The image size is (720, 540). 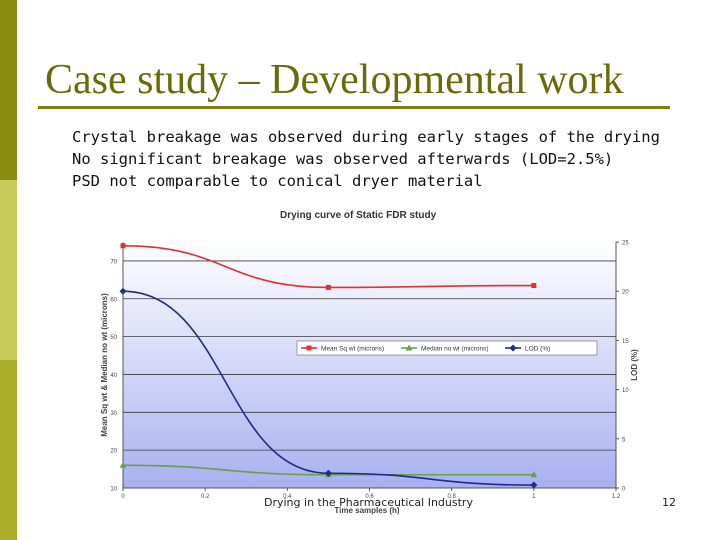 I want to click on y-tick-label: 20, so click(x=113, y=452).